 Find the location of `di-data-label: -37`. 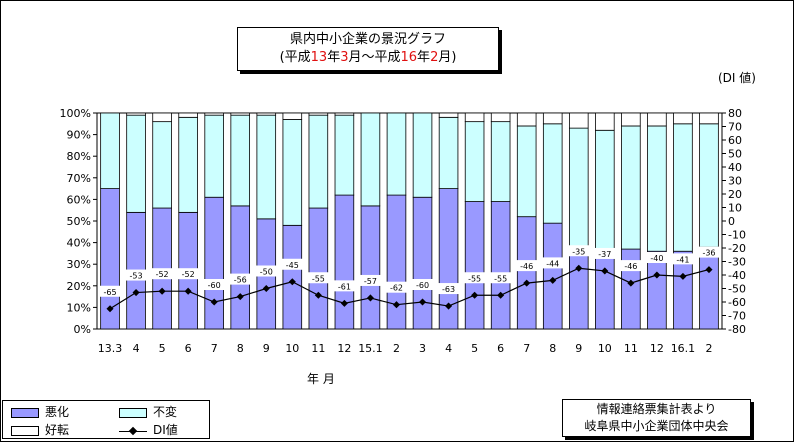

di-data-label: -37 is located at coordinates (604, 254).